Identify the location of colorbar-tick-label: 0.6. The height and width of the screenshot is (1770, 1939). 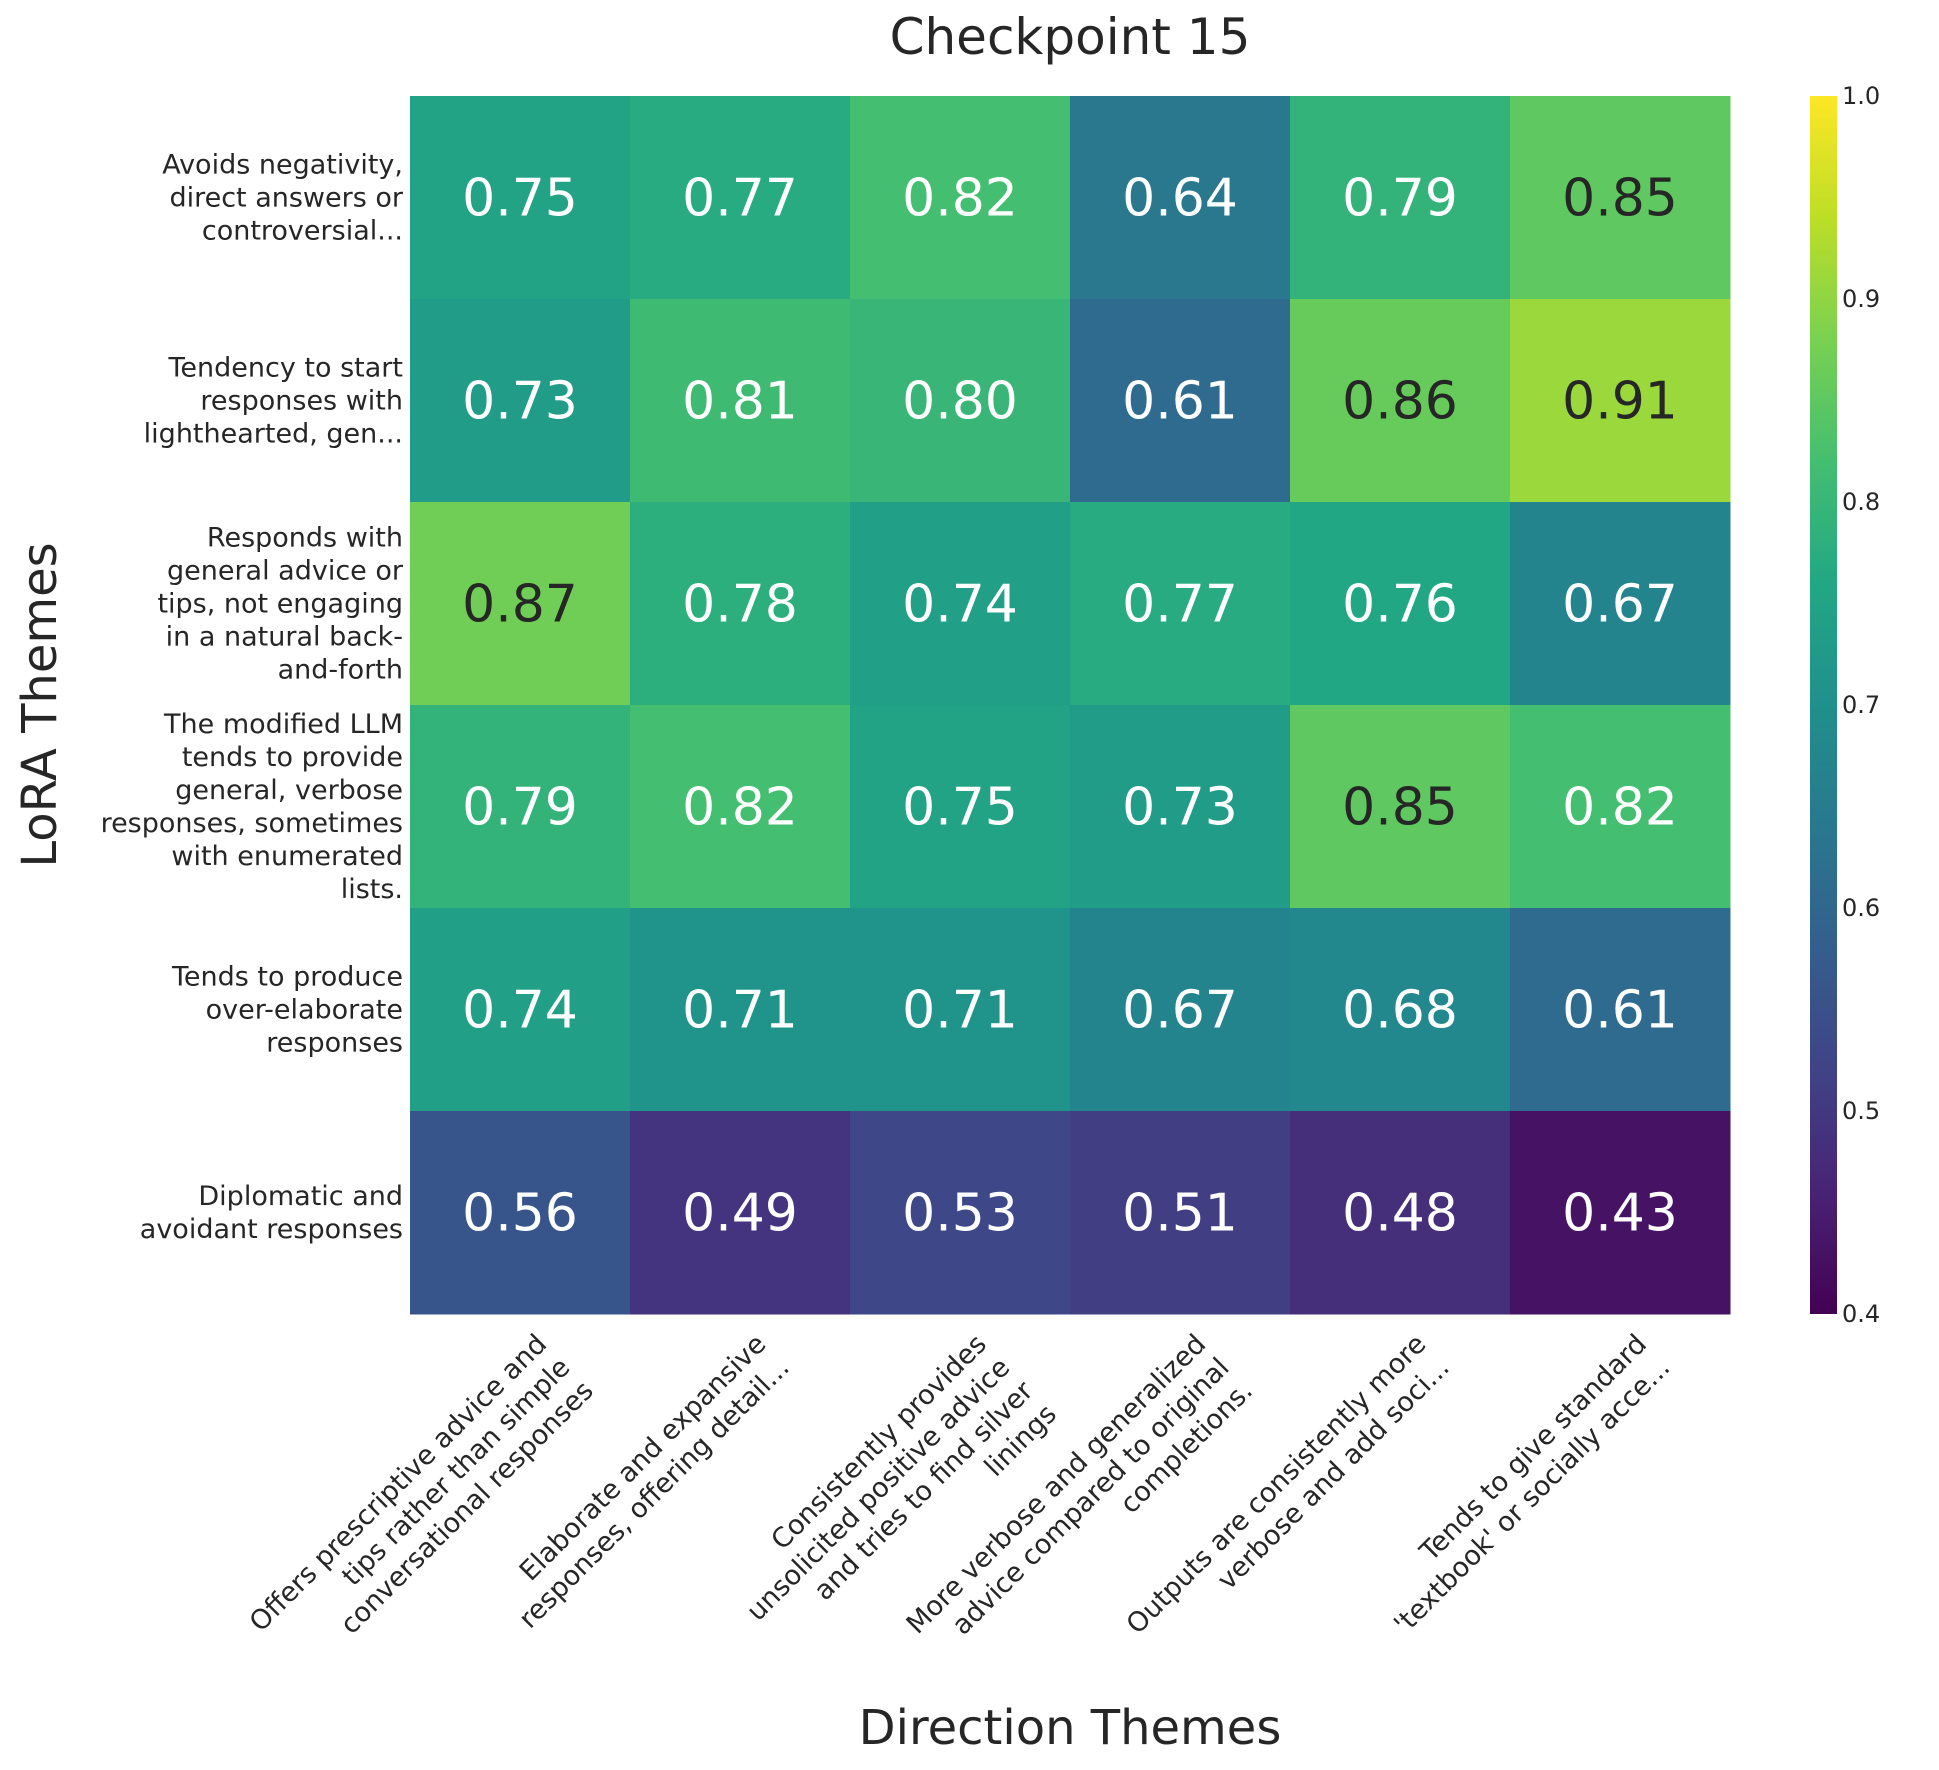
(1861, 908).